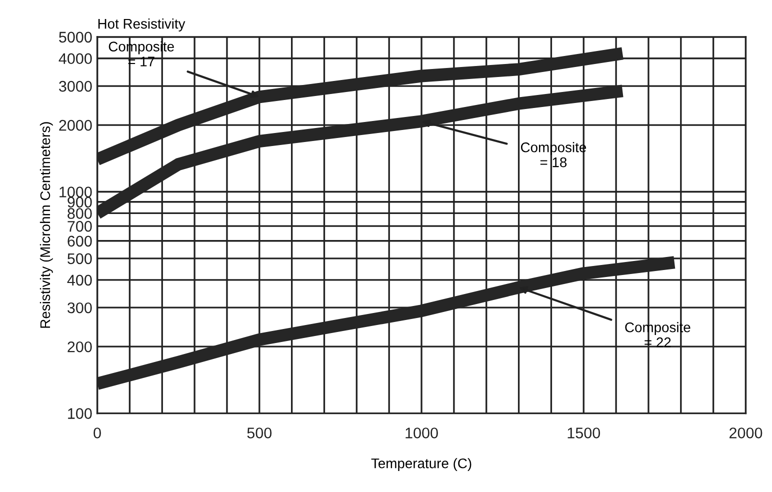 The height and width of the screenshot is (492, 772). What do you see at coordinates (421, 465) in the screenshot?
I see `x-axis-title: Temperature (C)` at bounding box center [421, 465].